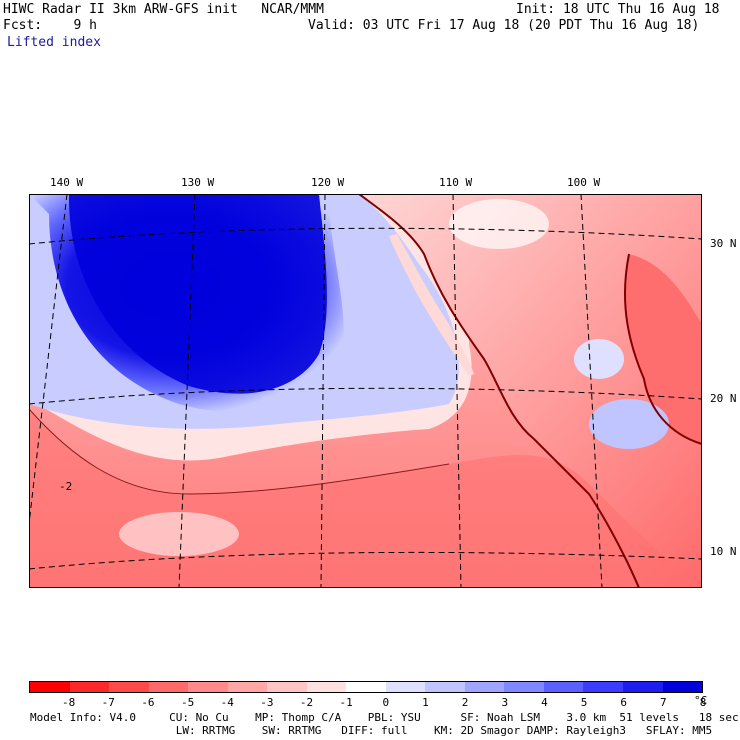  Describe the element at coordinates (187, 702) in the screenshot. I see `colorbar-tick-label: -5` at that location.